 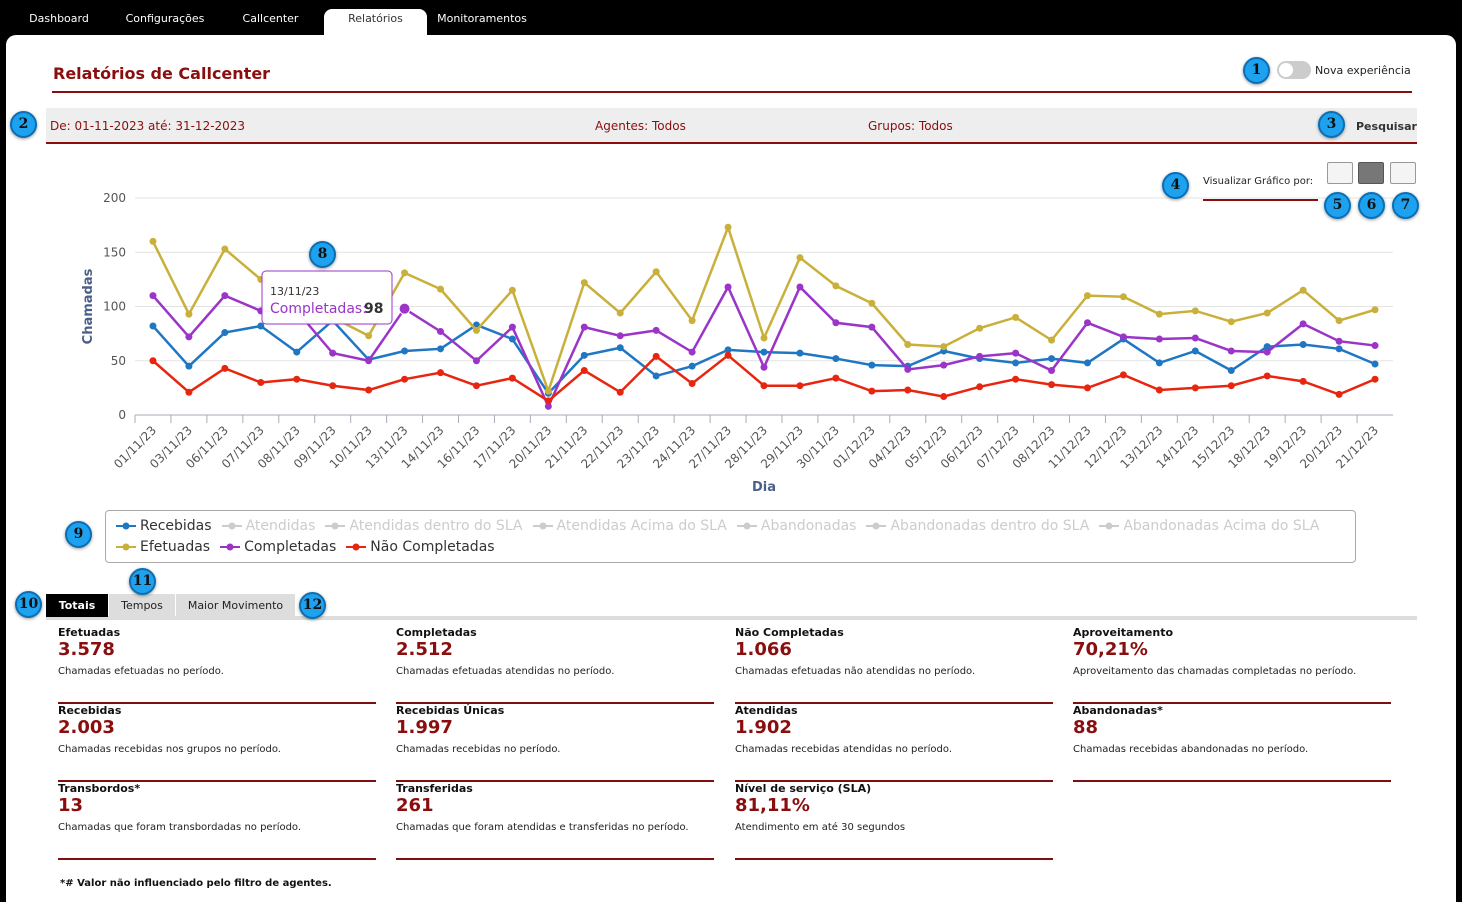 What do you see at coordinates (436, 525) in the screenshot?
I see `legend-label: Atendidas dentro do SLA` at bounding box center [436, 525].